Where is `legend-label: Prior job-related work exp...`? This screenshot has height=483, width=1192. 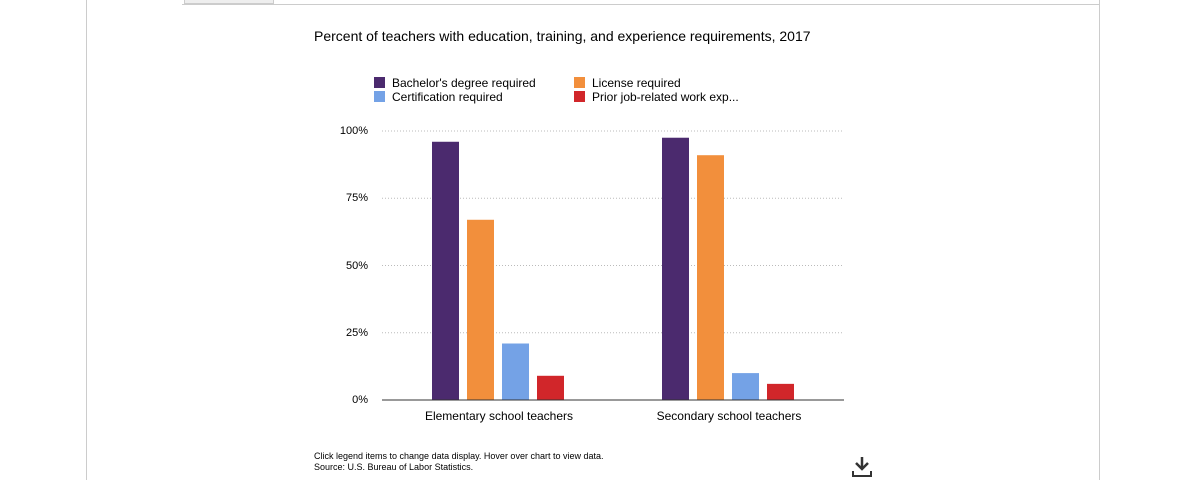
legend-label: Prior job-related work exp... is located at coordinates (665, 97).